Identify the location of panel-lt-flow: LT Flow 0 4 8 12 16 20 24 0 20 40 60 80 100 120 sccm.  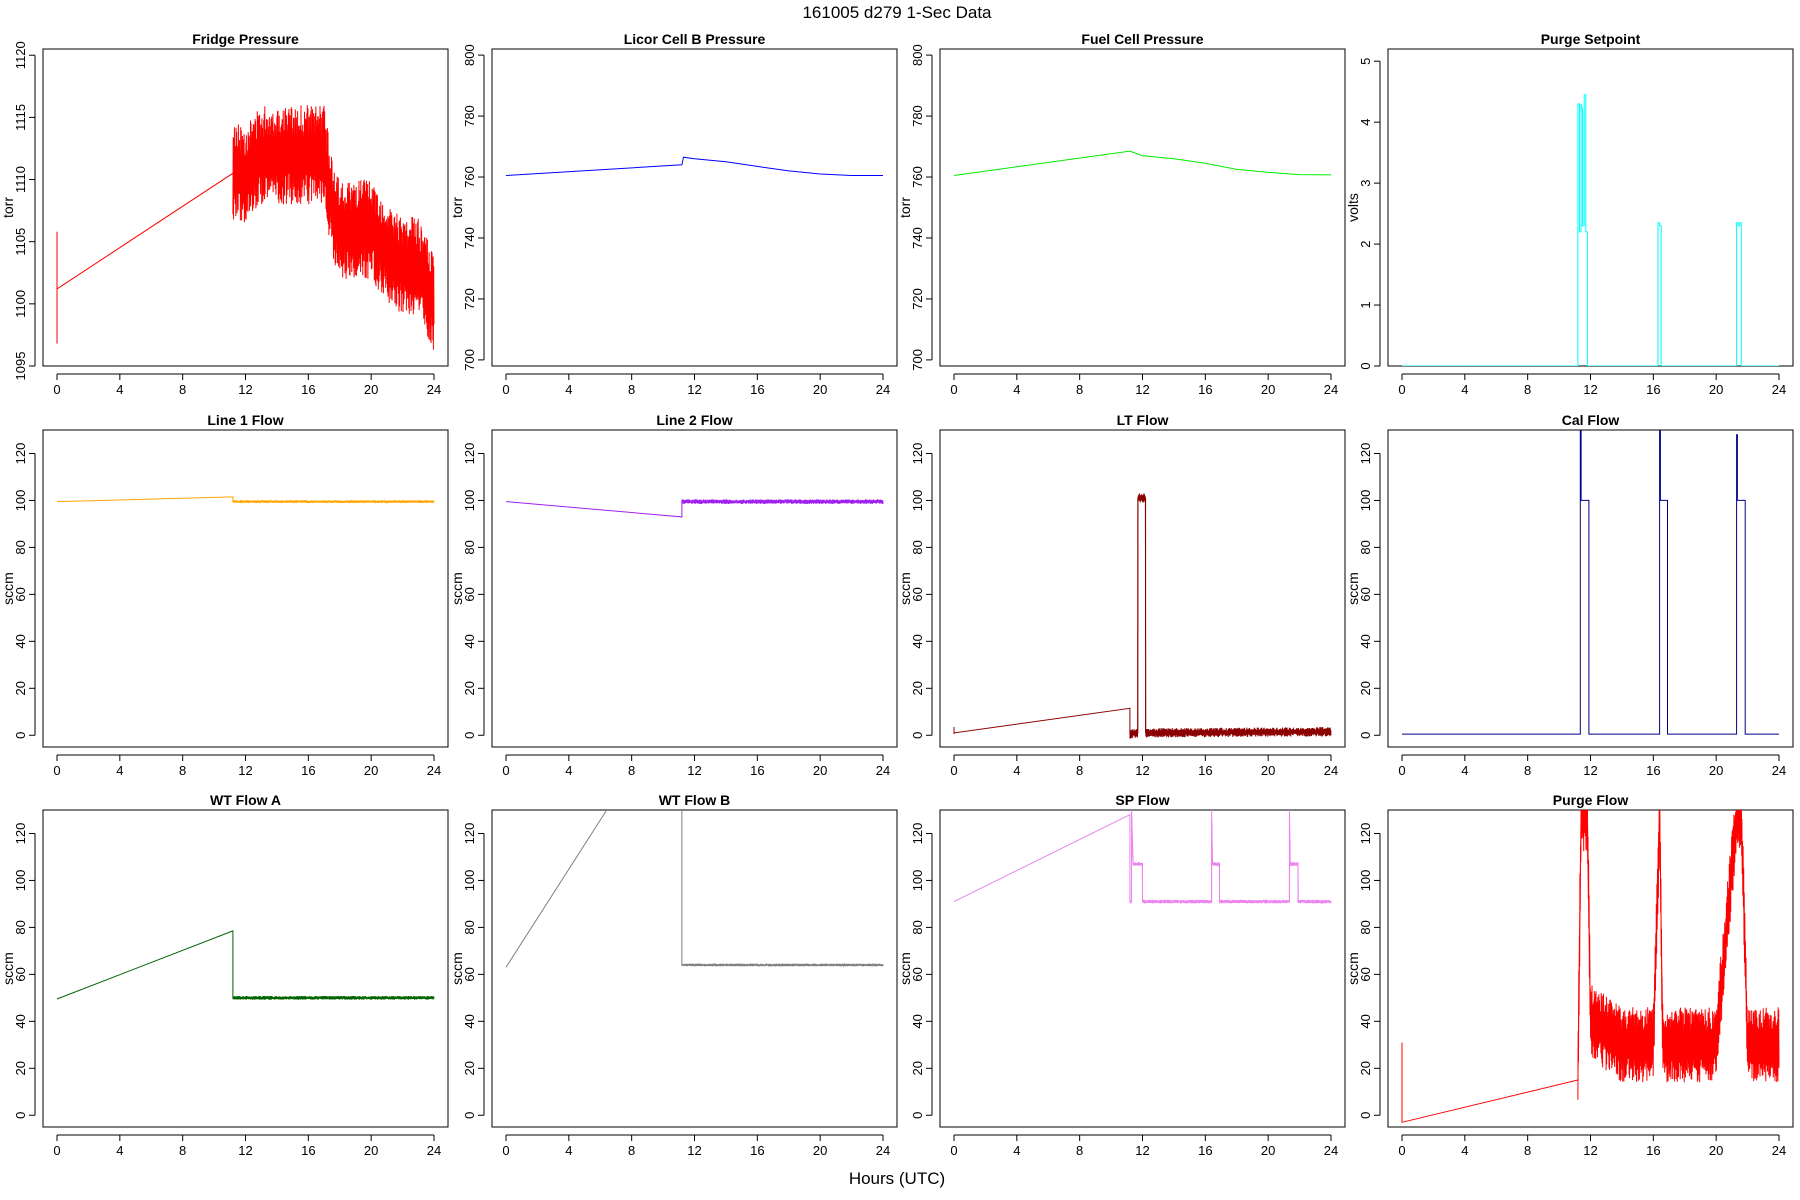
(1121, 595).